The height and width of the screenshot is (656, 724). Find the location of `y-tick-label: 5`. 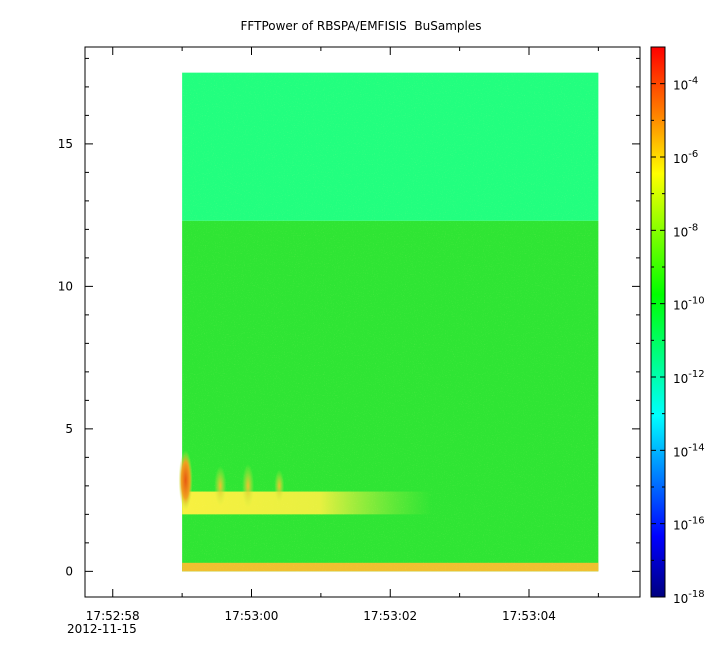

y-tick-label: 5 is located at coordinates (69, 429).